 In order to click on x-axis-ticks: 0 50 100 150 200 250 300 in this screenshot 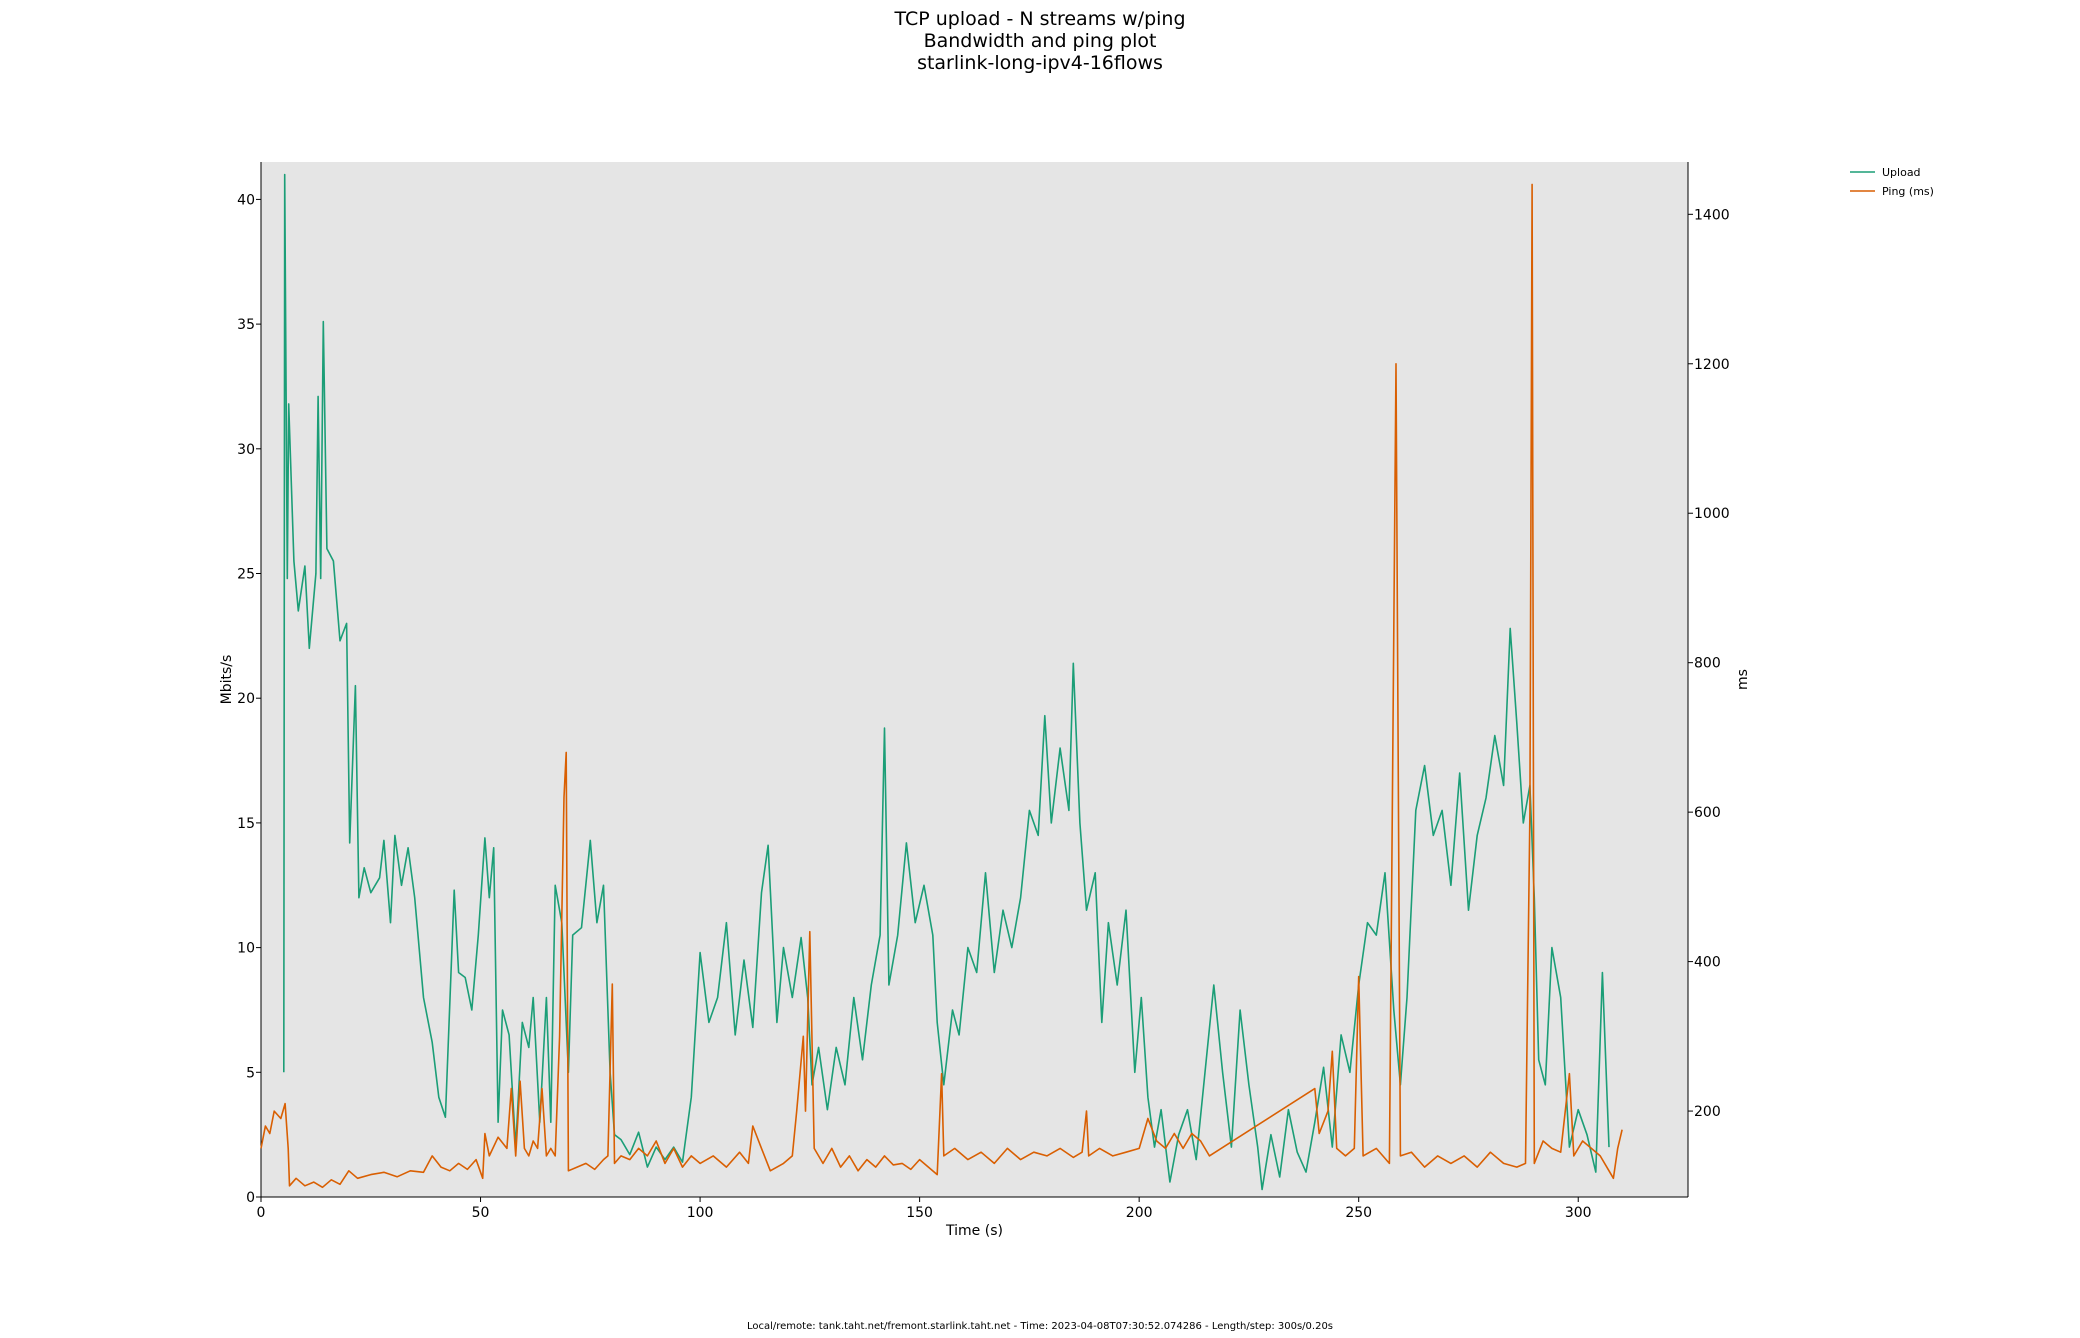, I will do `click(924, 1209)`.